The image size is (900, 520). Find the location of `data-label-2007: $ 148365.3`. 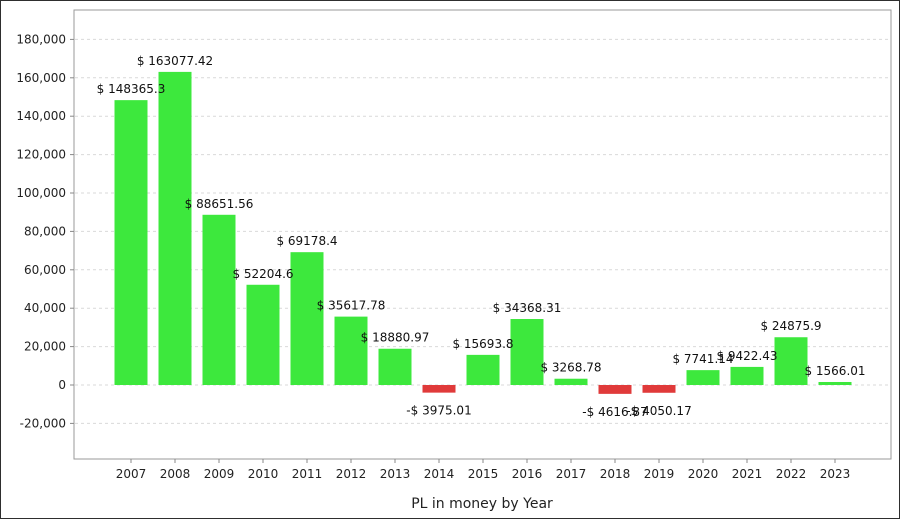

data-label-2007: $ 148365.3 is located at coordinates (131, 89).